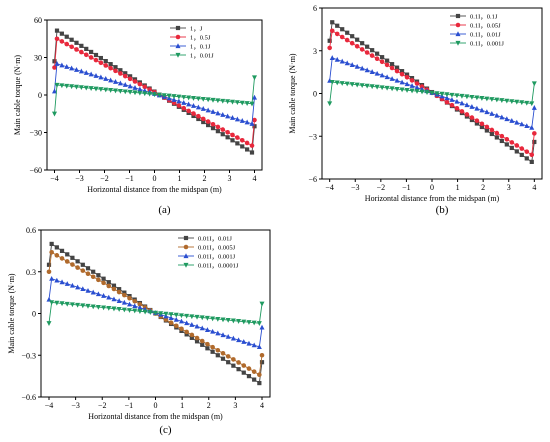 This screenshot has width=550, height=442. Describe the element at coordinates (432, 187) in the screenshot. I see `x-tick-label: 0` at that location.